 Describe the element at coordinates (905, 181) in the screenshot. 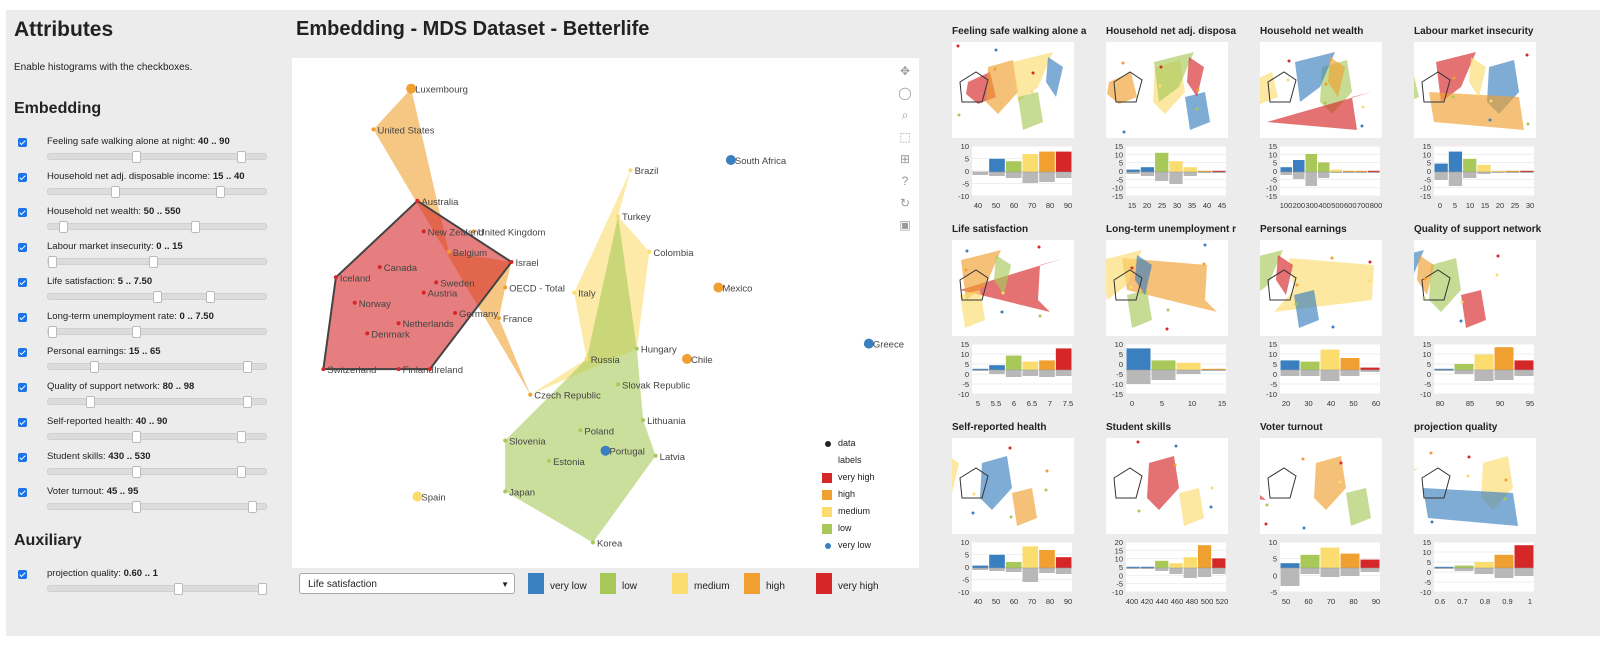

I see `help-icon: ?` at that location.